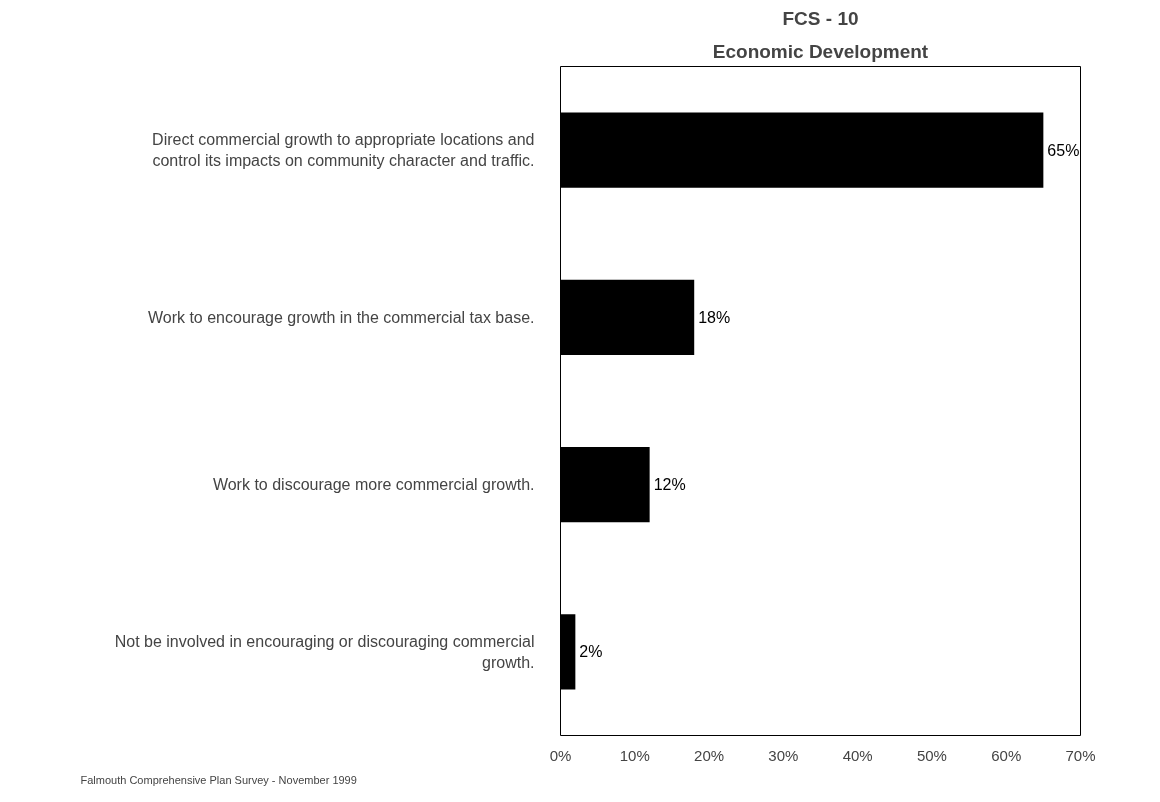  Describe the element at coordinates (820, 18) in the screenshot. I see `chart-title: FCS - 10` at that location.